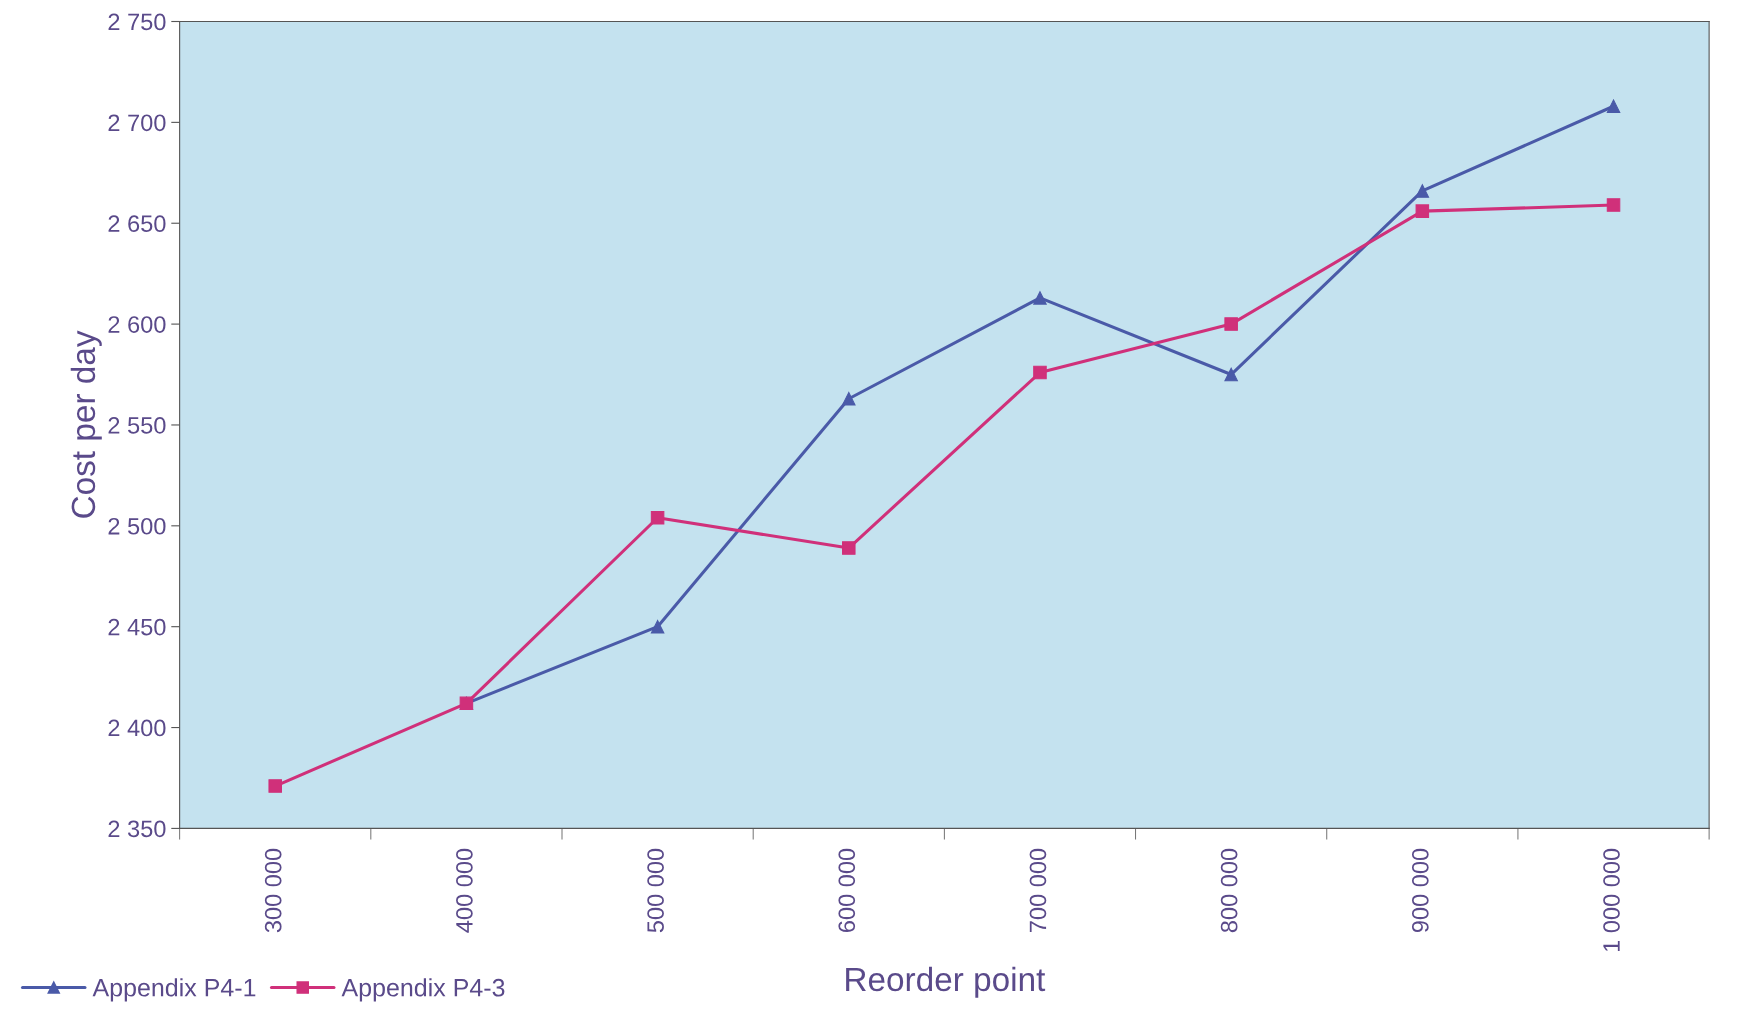 The height and width of the screenshot is (1024, 1744). I want to click on x-tick-label: 1 000 000, so click(1611, 900).